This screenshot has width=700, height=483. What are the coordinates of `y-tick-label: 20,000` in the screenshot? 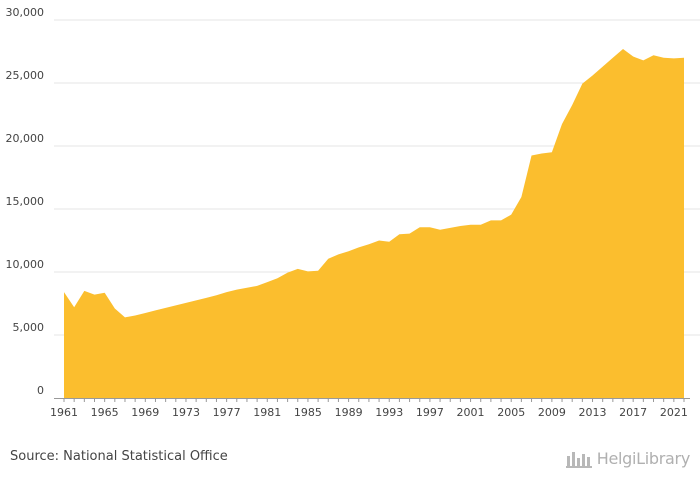 It's located at (25, 138).